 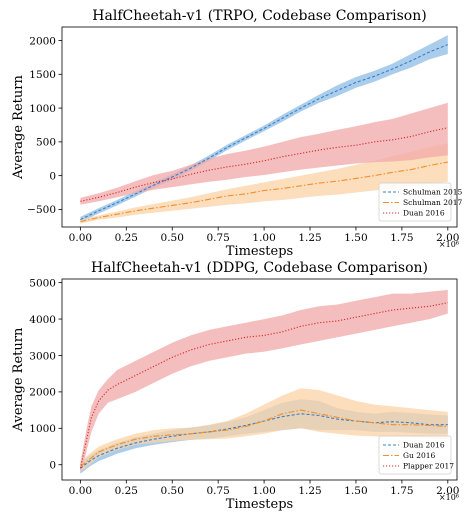 What do you see at coordinates (433, 192) in the screenshot?
I see `legend-label: Schulman 2015` at bounding box center [433, 192].